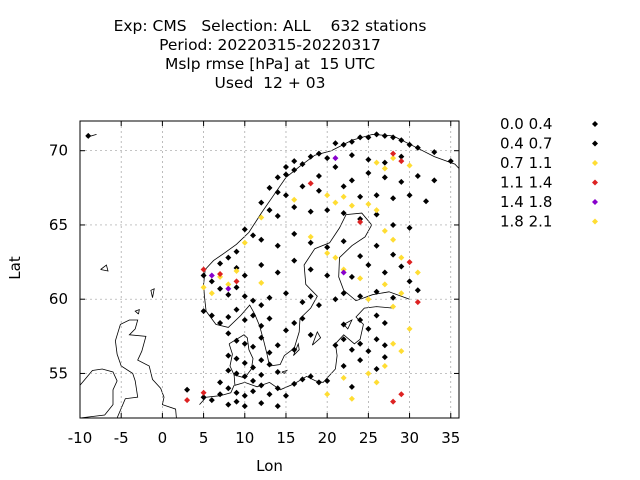 Image resolution: width=640 pixels, height=480 pixels. I want to click on x-tick-label: 20, so click(327, 438).